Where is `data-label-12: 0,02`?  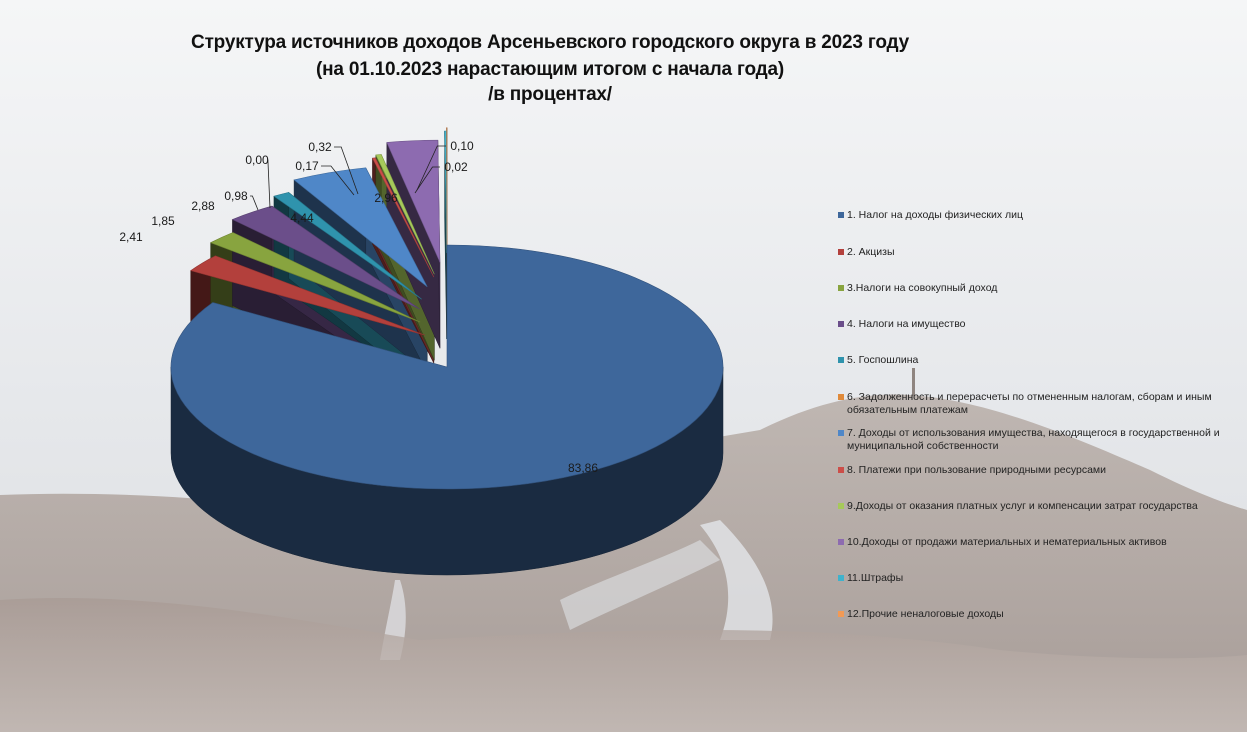
data-label-12: 0,02 is located at coordinates (456, 167).